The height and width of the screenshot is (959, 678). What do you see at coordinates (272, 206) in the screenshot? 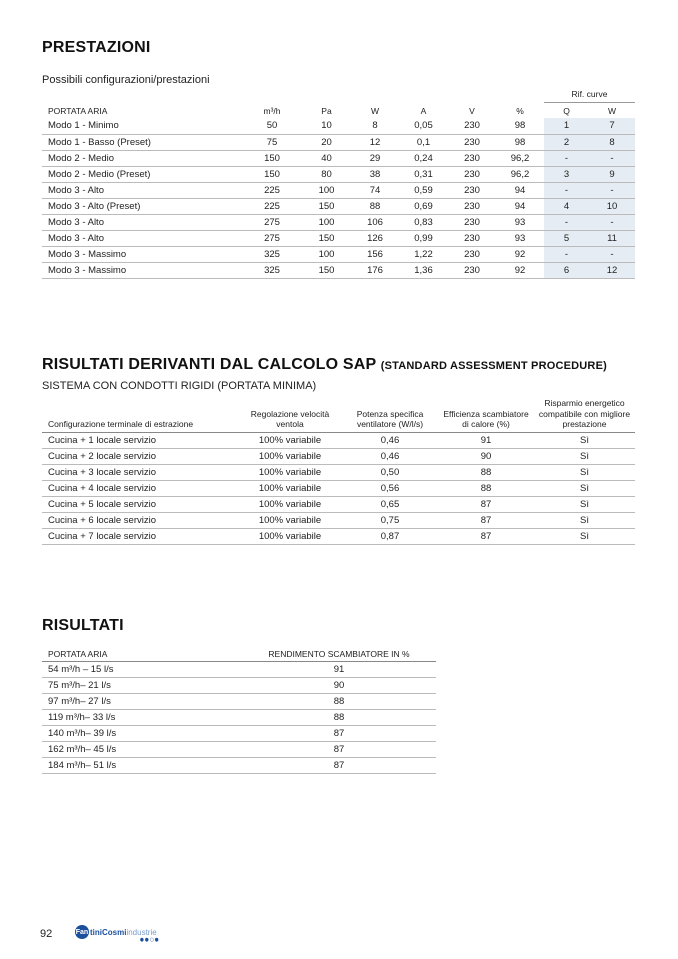
I see `table-cell: 225` at bounding box center [272, 206].